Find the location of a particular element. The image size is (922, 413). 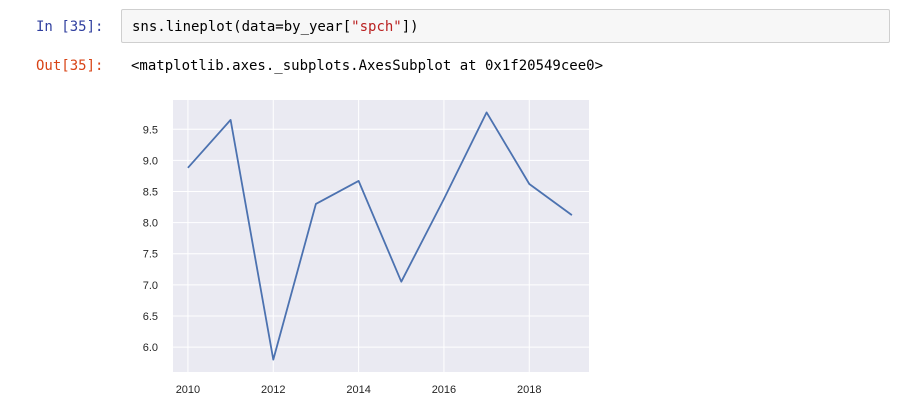

x-tick-label: 2018 is located at coordinates (529, 390).